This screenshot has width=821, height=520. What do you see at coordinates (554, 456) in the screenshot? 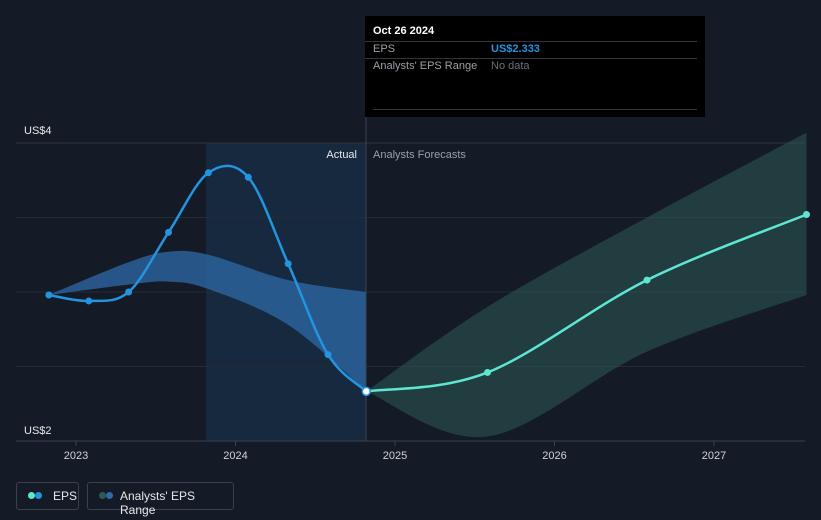
I see `x-tick-label: 2026` at bounding box center [554, 456].